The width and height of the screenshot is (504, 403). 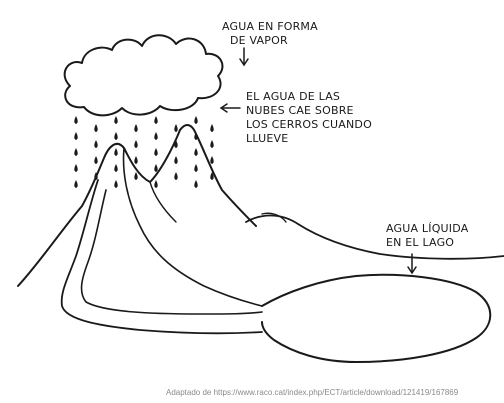 What do you see at coordinates (270, 26) in the screenshot?
I see `label-vapor-line1: AGUA EN FORMA` at bounding box center [270, 26].